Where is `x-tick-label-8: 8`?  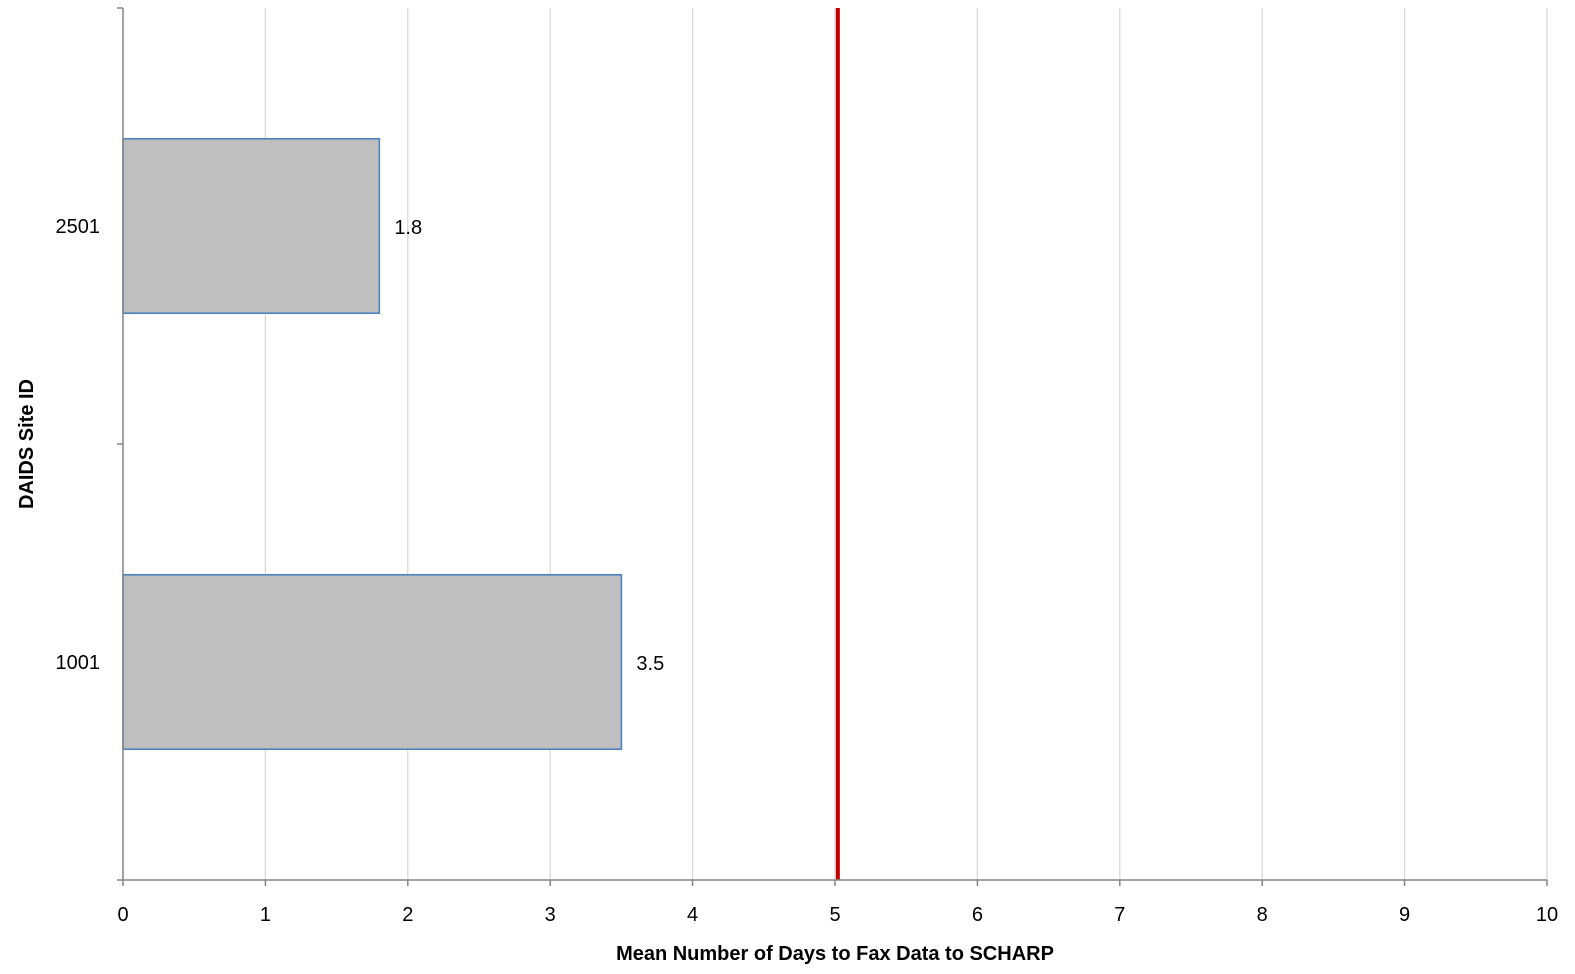 x-tick-label-8: 8 is located at coordinates (1262, 915).